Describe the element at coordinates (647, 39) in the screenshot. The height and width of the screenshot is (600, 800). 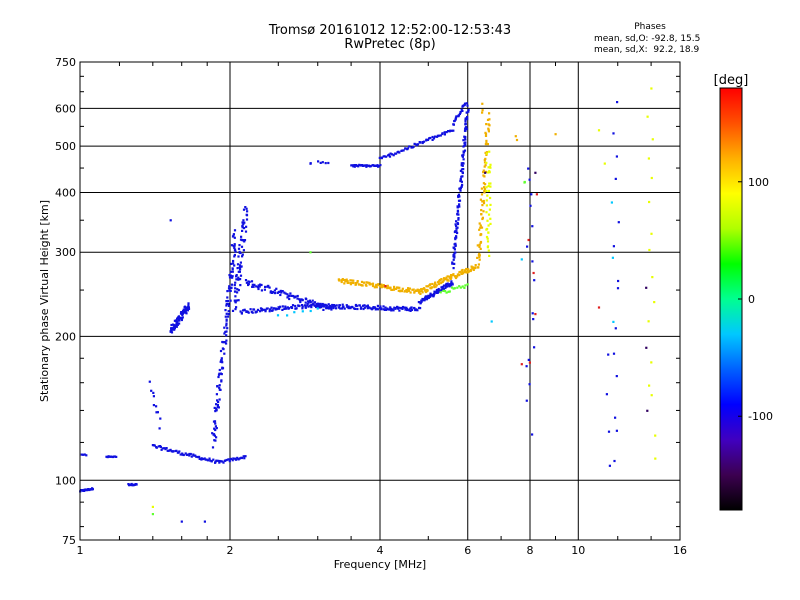
I see `stats-o-line: mean, sd,O: -92.8, 15.5` at that location.